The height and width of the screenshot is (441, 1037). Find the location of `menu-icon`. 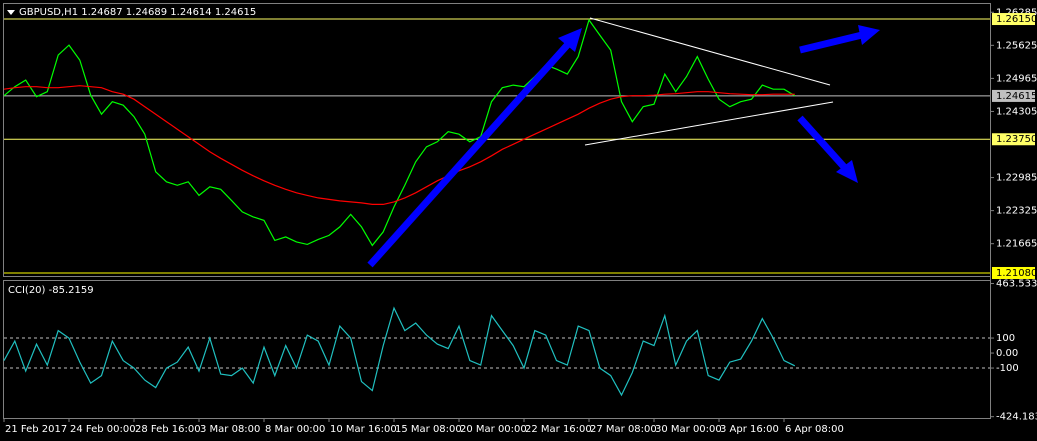

menu-icon is located at coordinates (11, 12).